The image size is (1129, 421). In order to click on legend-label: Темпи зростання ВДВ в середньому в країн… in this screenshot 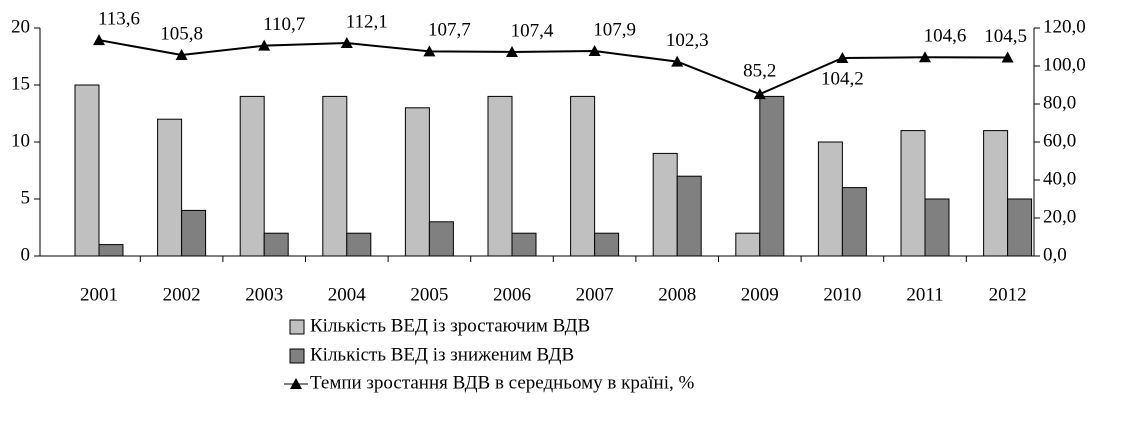, I will do `click(502, 382)`.